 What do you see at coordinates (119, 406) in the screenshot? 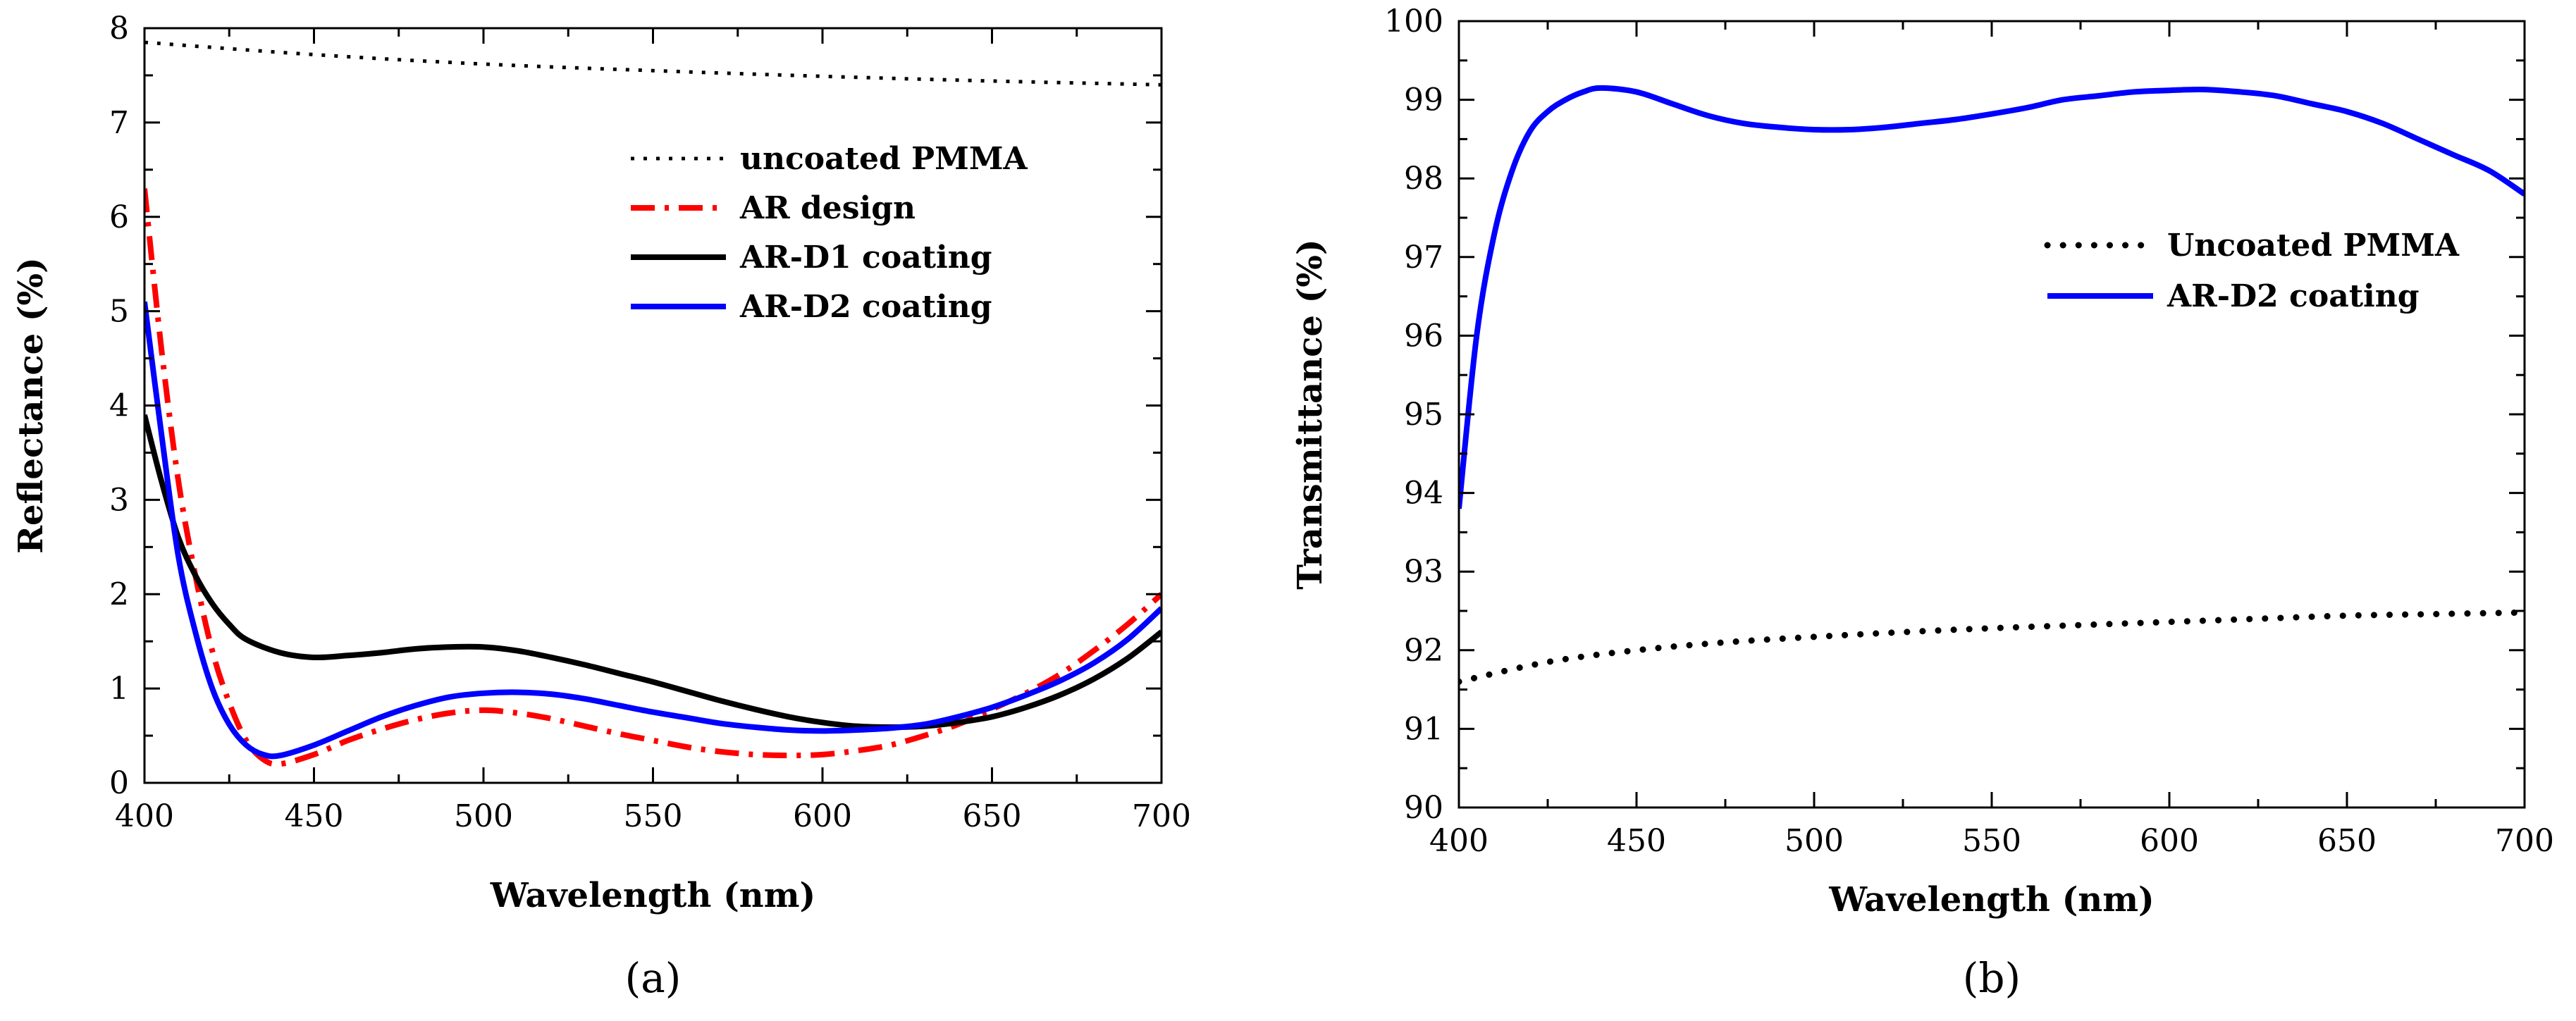
I see `y-tick-label: 4` at bounding box center [119, 406].